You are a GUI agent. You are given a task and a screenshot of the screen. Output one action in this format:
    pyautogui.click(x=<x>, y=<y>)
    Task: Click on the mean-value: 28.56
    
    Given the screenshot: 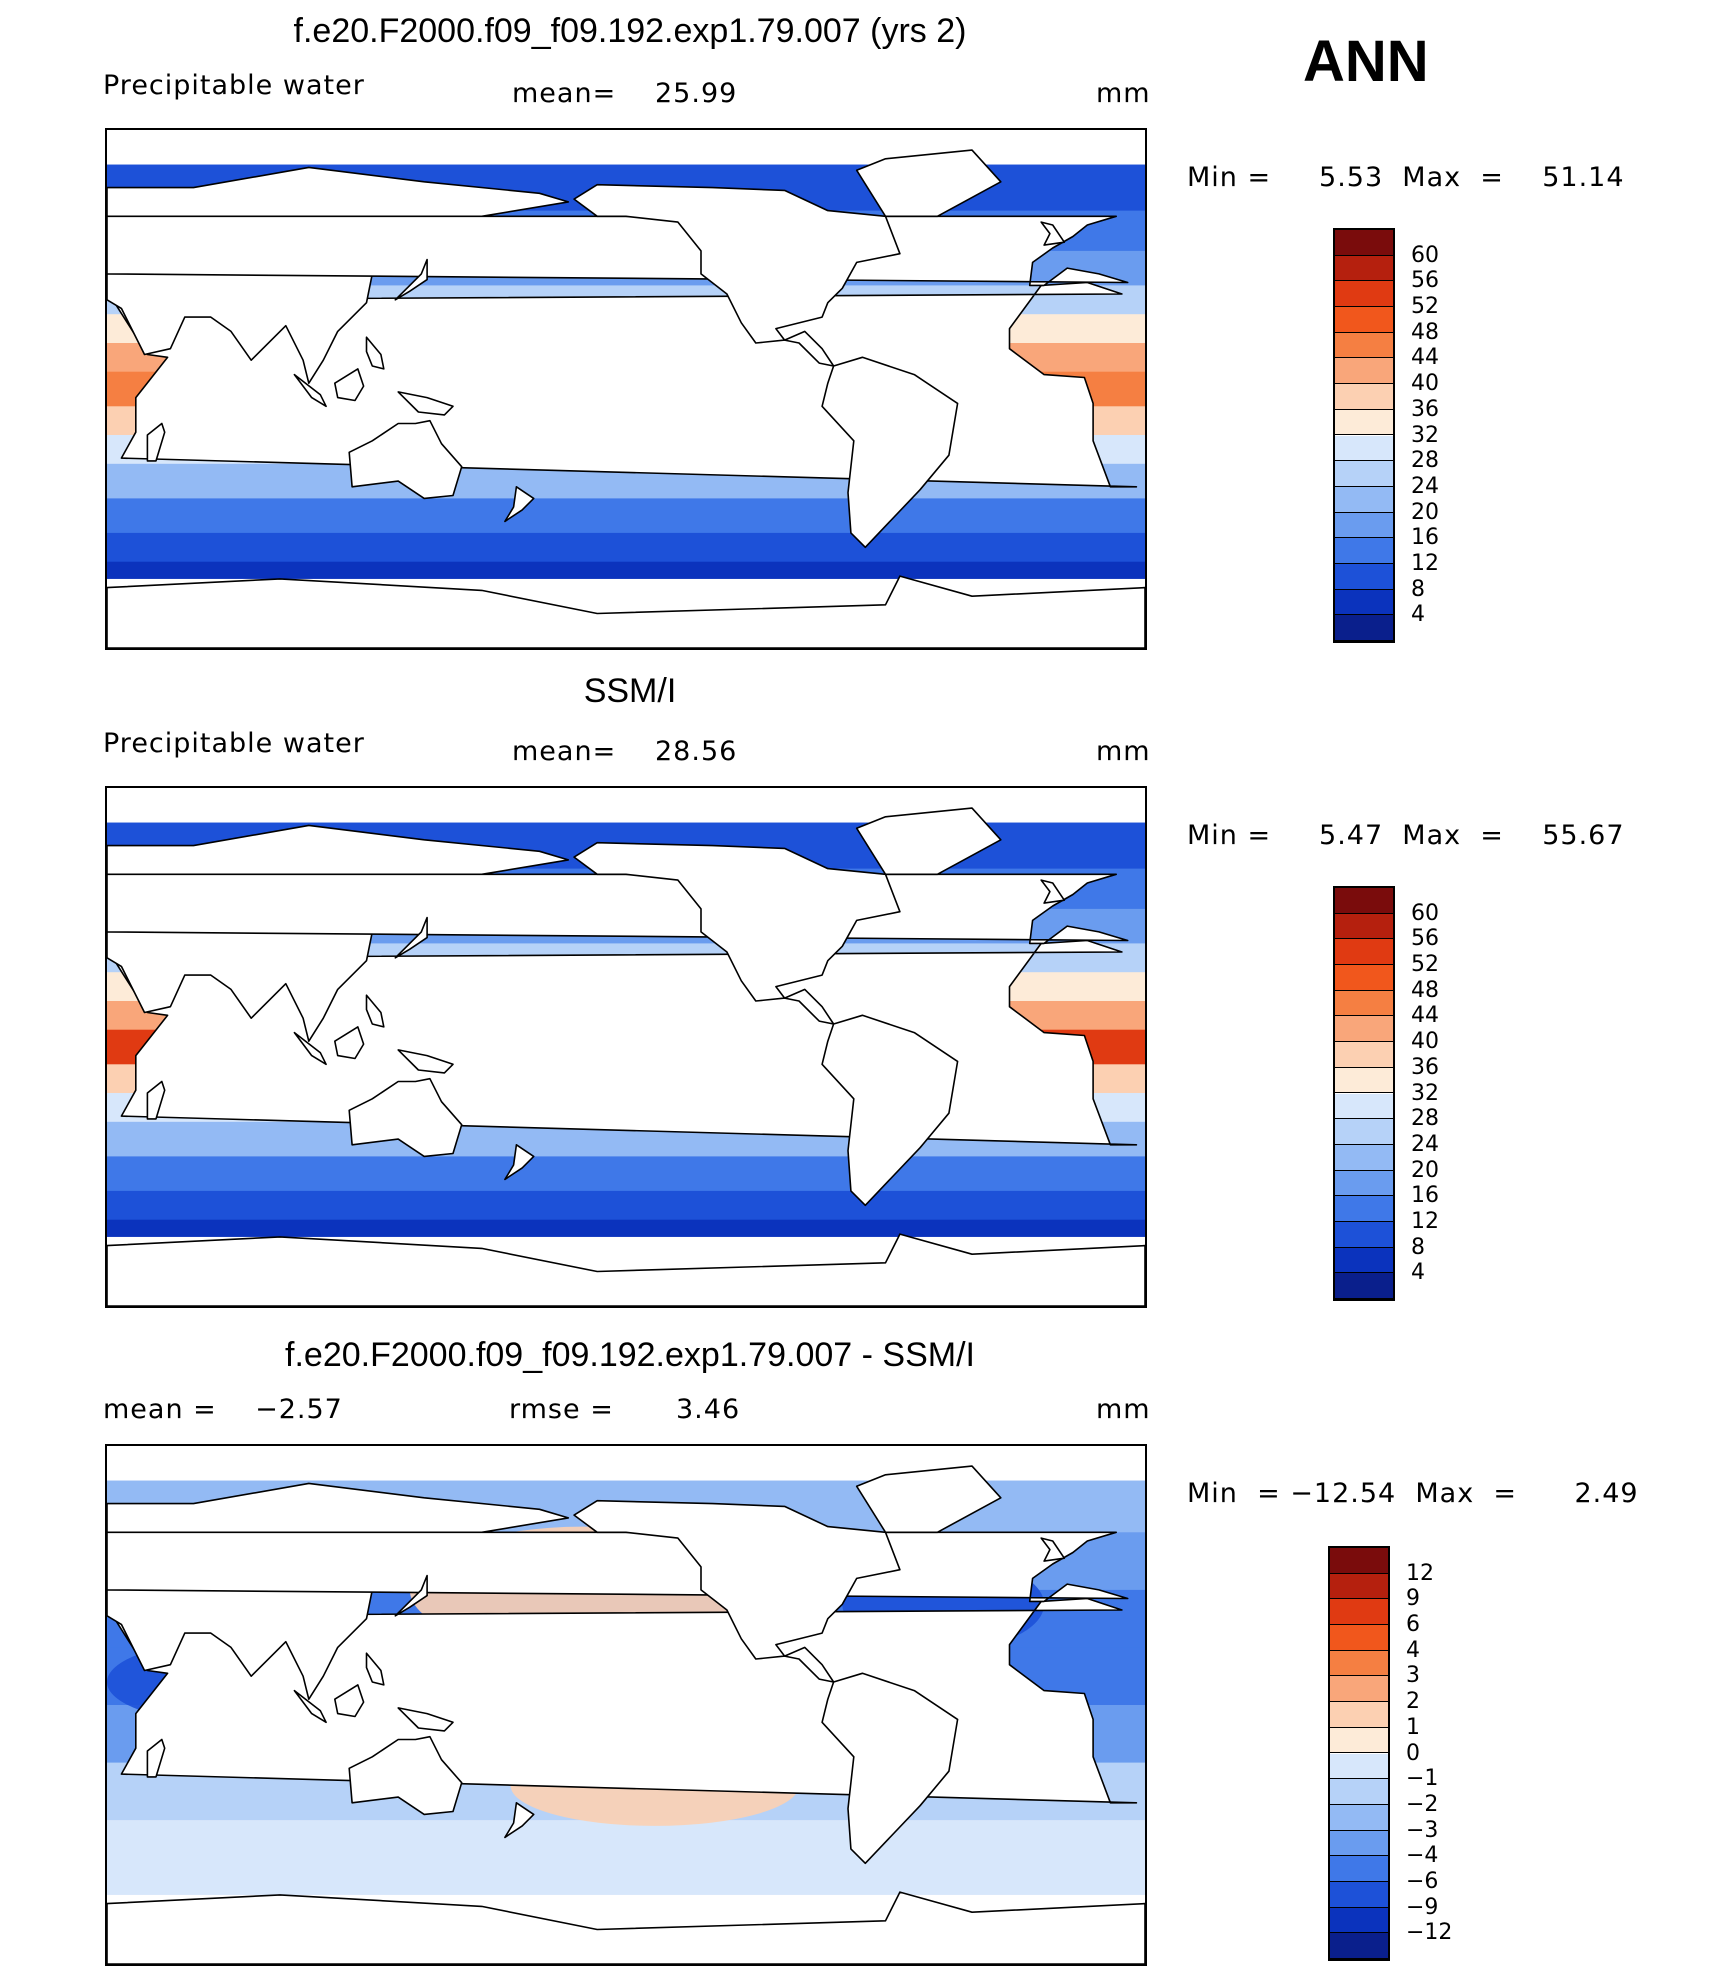 What is the action you would take?
    pyautogui.click(x=696, y=751)
    